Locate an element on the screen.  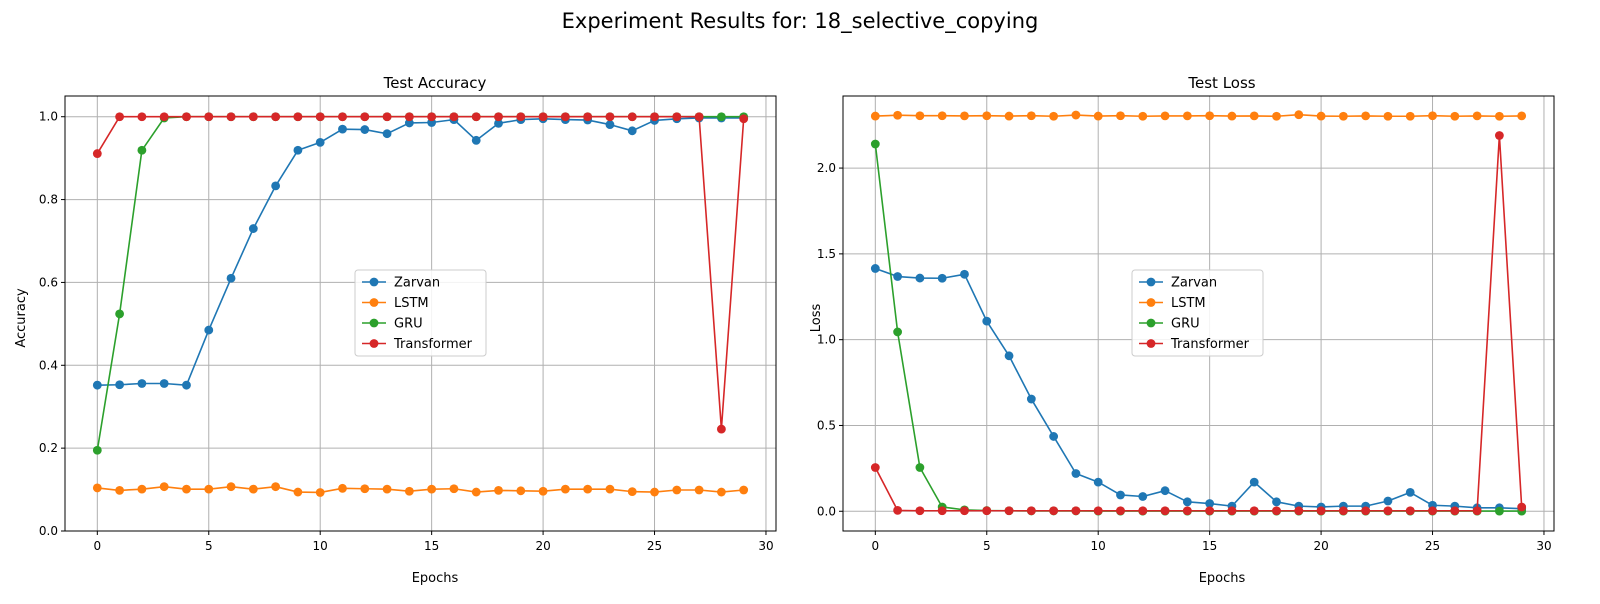
accuracy-y-tick-label: 0.8 is located at coordinates (48, 200).